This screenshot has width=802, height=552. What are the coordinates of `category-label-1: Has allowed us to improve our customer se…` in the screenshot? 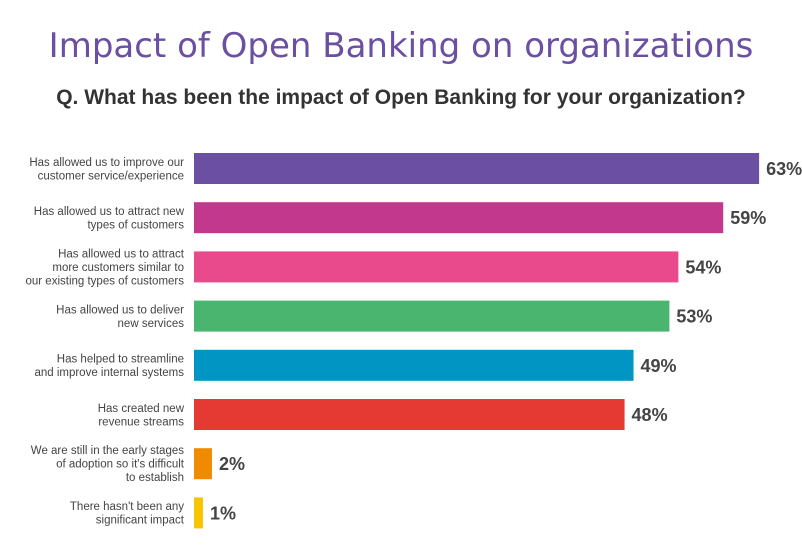 It's located at (106, 170).